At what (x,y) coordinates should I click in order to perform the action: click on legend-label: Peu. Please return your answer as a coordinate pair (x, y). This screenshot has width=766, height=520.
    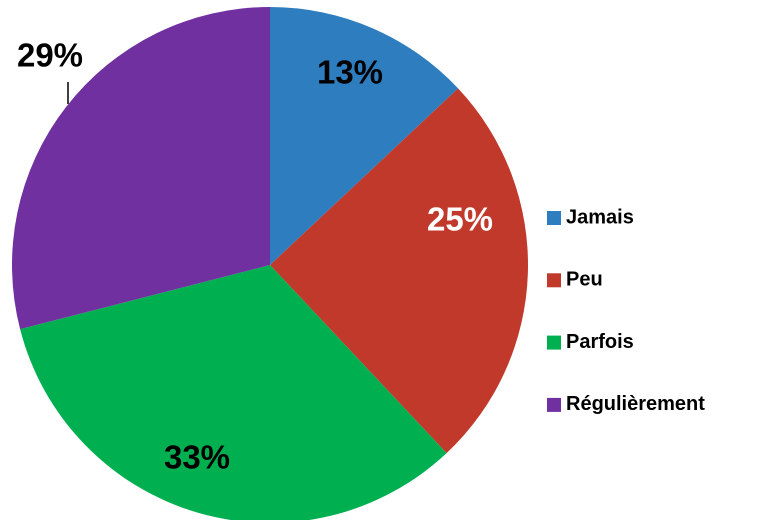
    Looking at the image, I should click on (584, 280).